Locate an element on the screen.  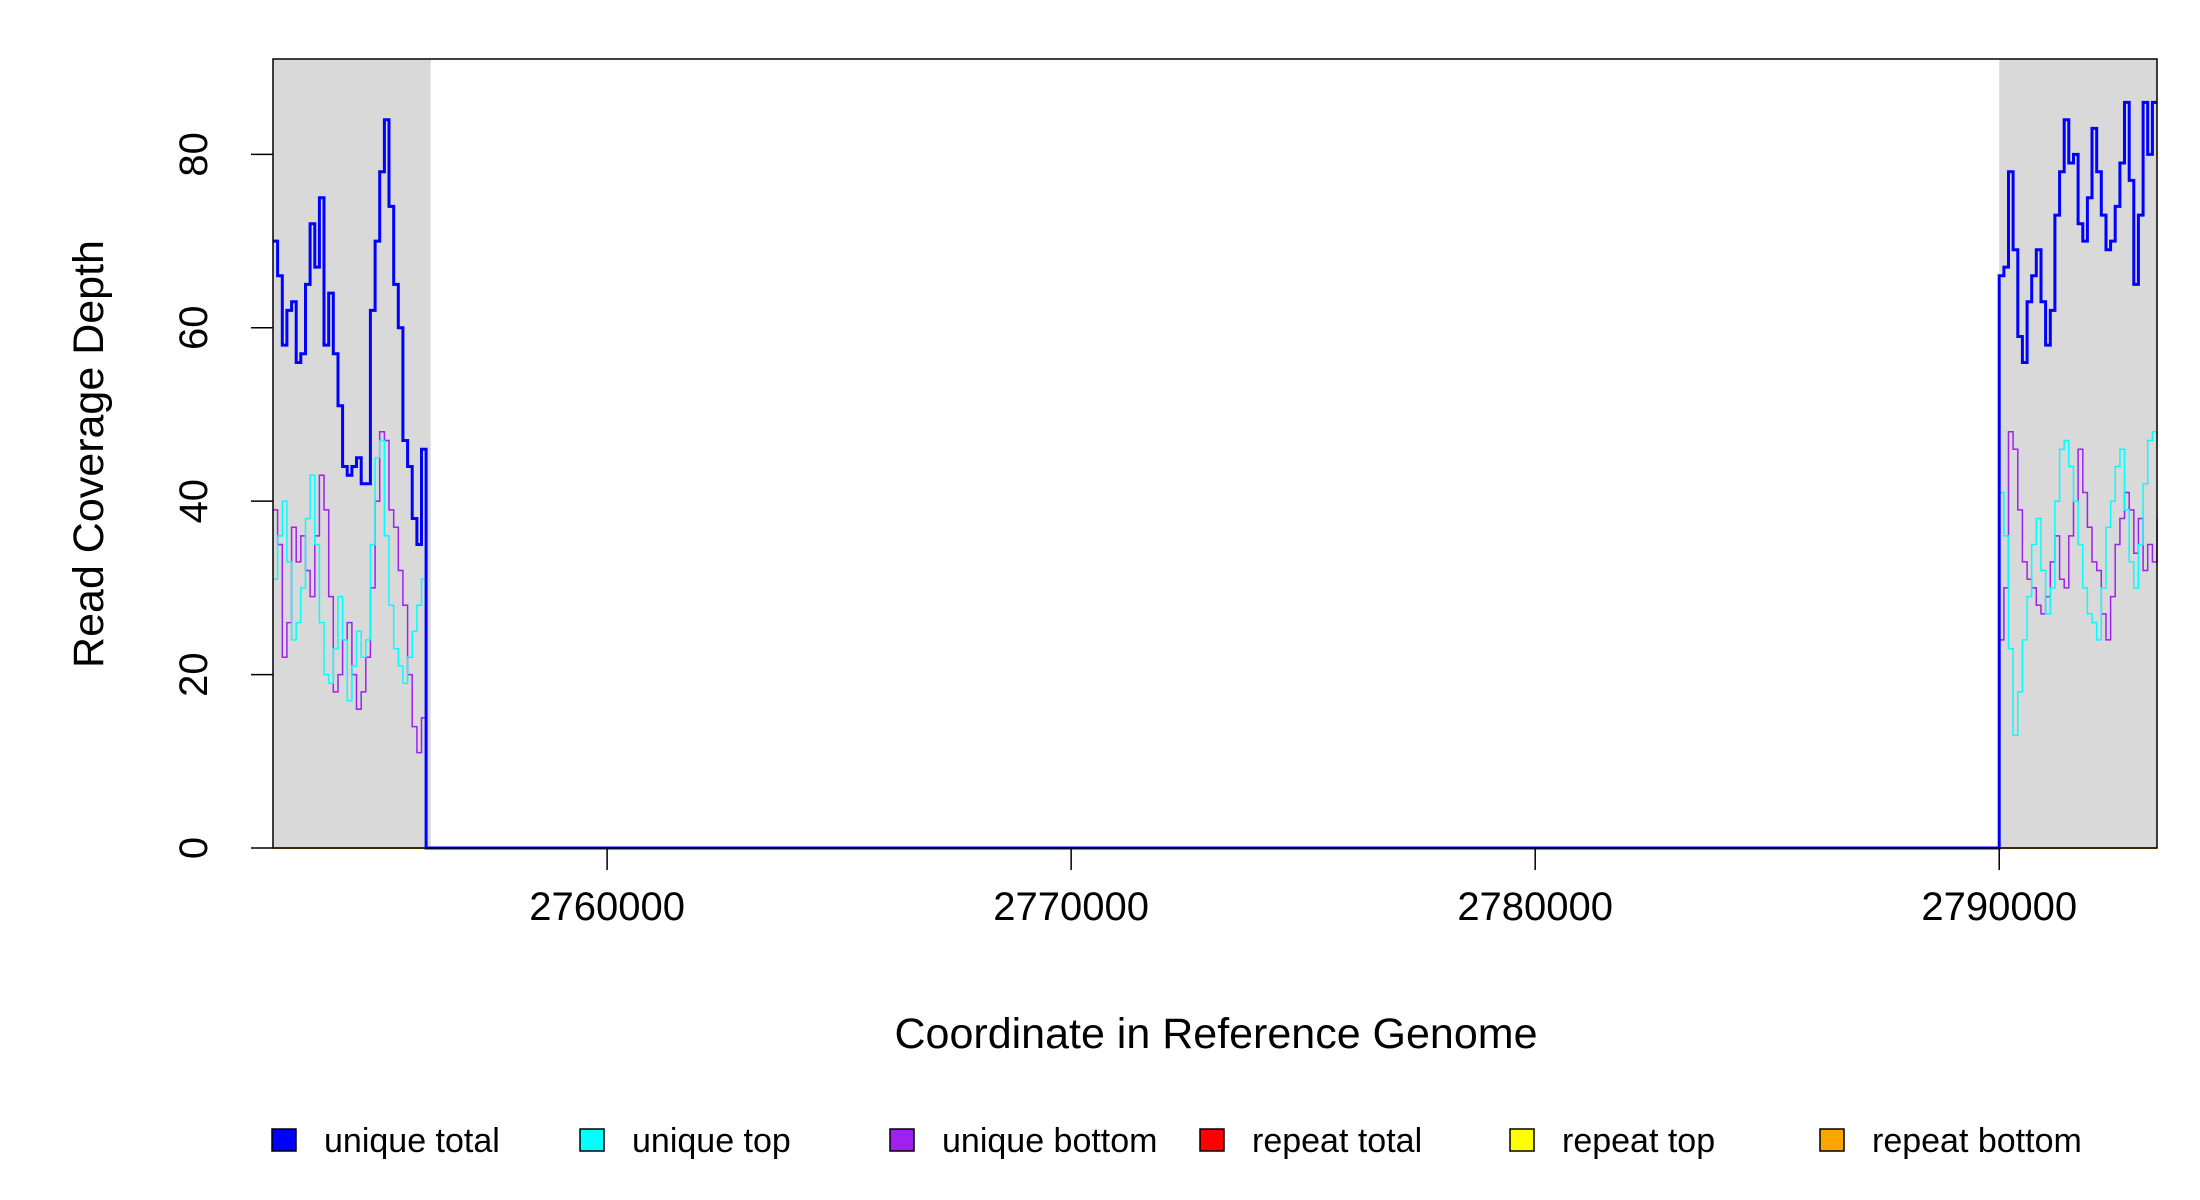
legend-item-unique-bottom: unique bottom is located at coordinates (1023, 1141).